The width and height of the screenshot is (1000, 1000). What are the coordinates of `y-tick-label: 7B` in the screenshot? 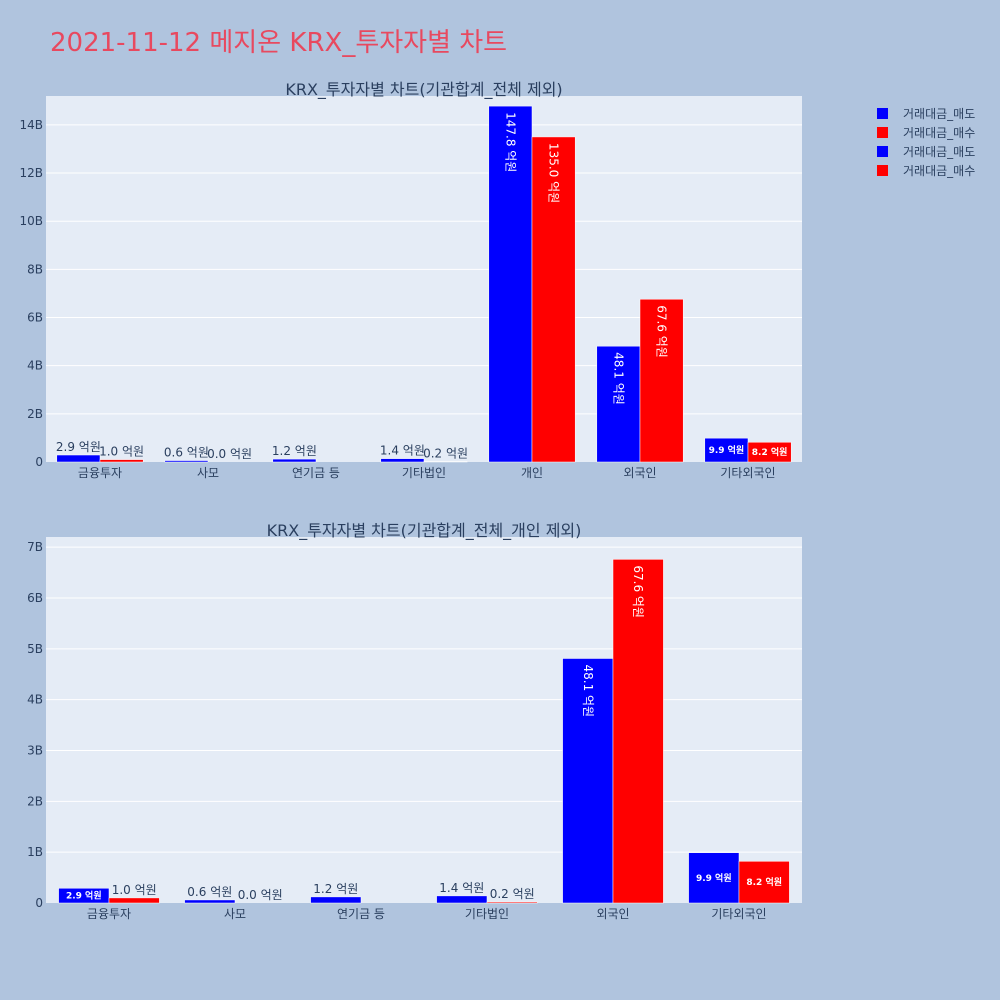 It's located at (35, 547).